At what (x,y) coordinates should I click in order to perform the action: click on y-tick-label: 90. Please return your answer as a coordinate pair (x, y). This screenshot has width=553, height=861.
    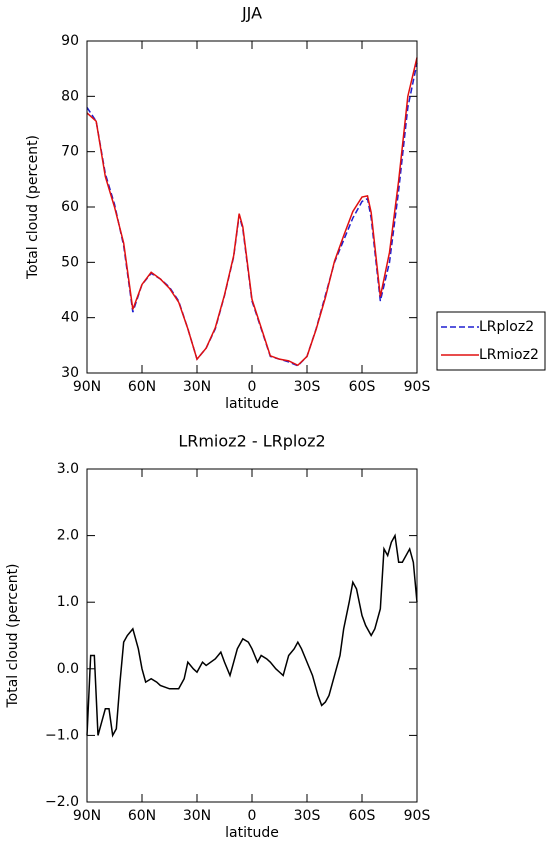
    Looking at the image, I should click on (70, 41).